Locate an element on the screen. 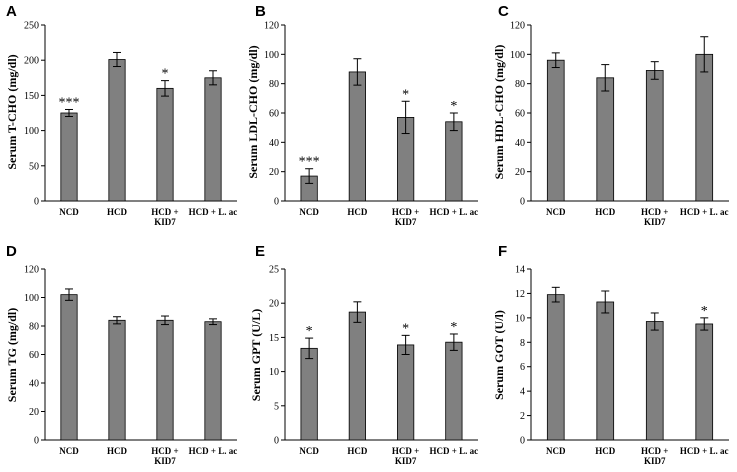  panel-c-xtick-label: KID7 is located at coordinates (655, 222).